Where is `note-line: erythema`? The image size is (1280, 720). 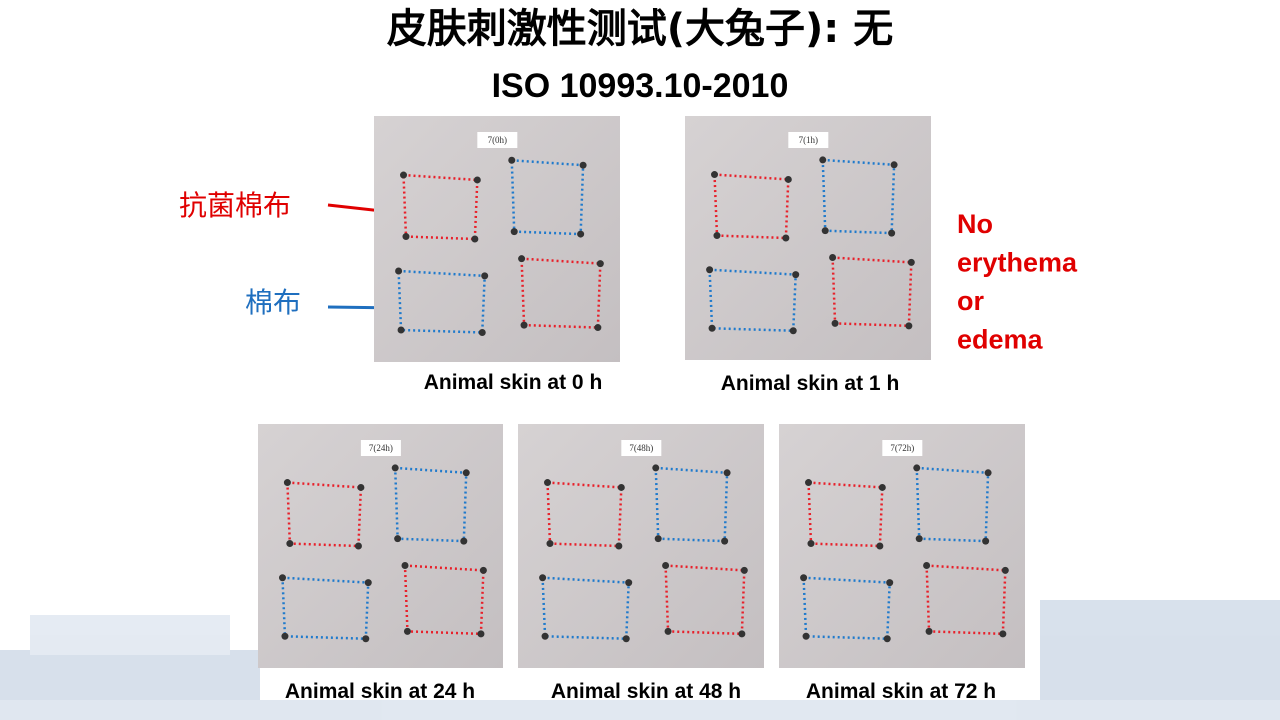 note-line: erythema is located at coordinates (1017, 263).